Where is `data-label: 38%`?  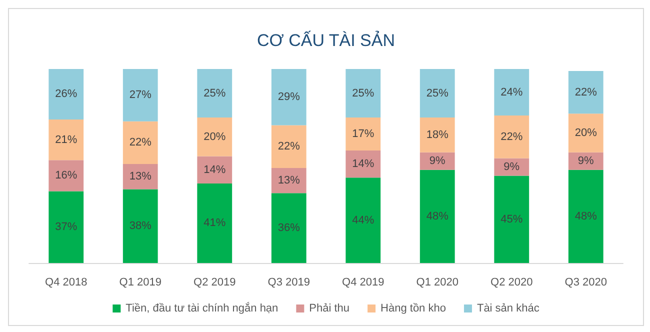
data-label: 38% is located at coordinates (140, 226).